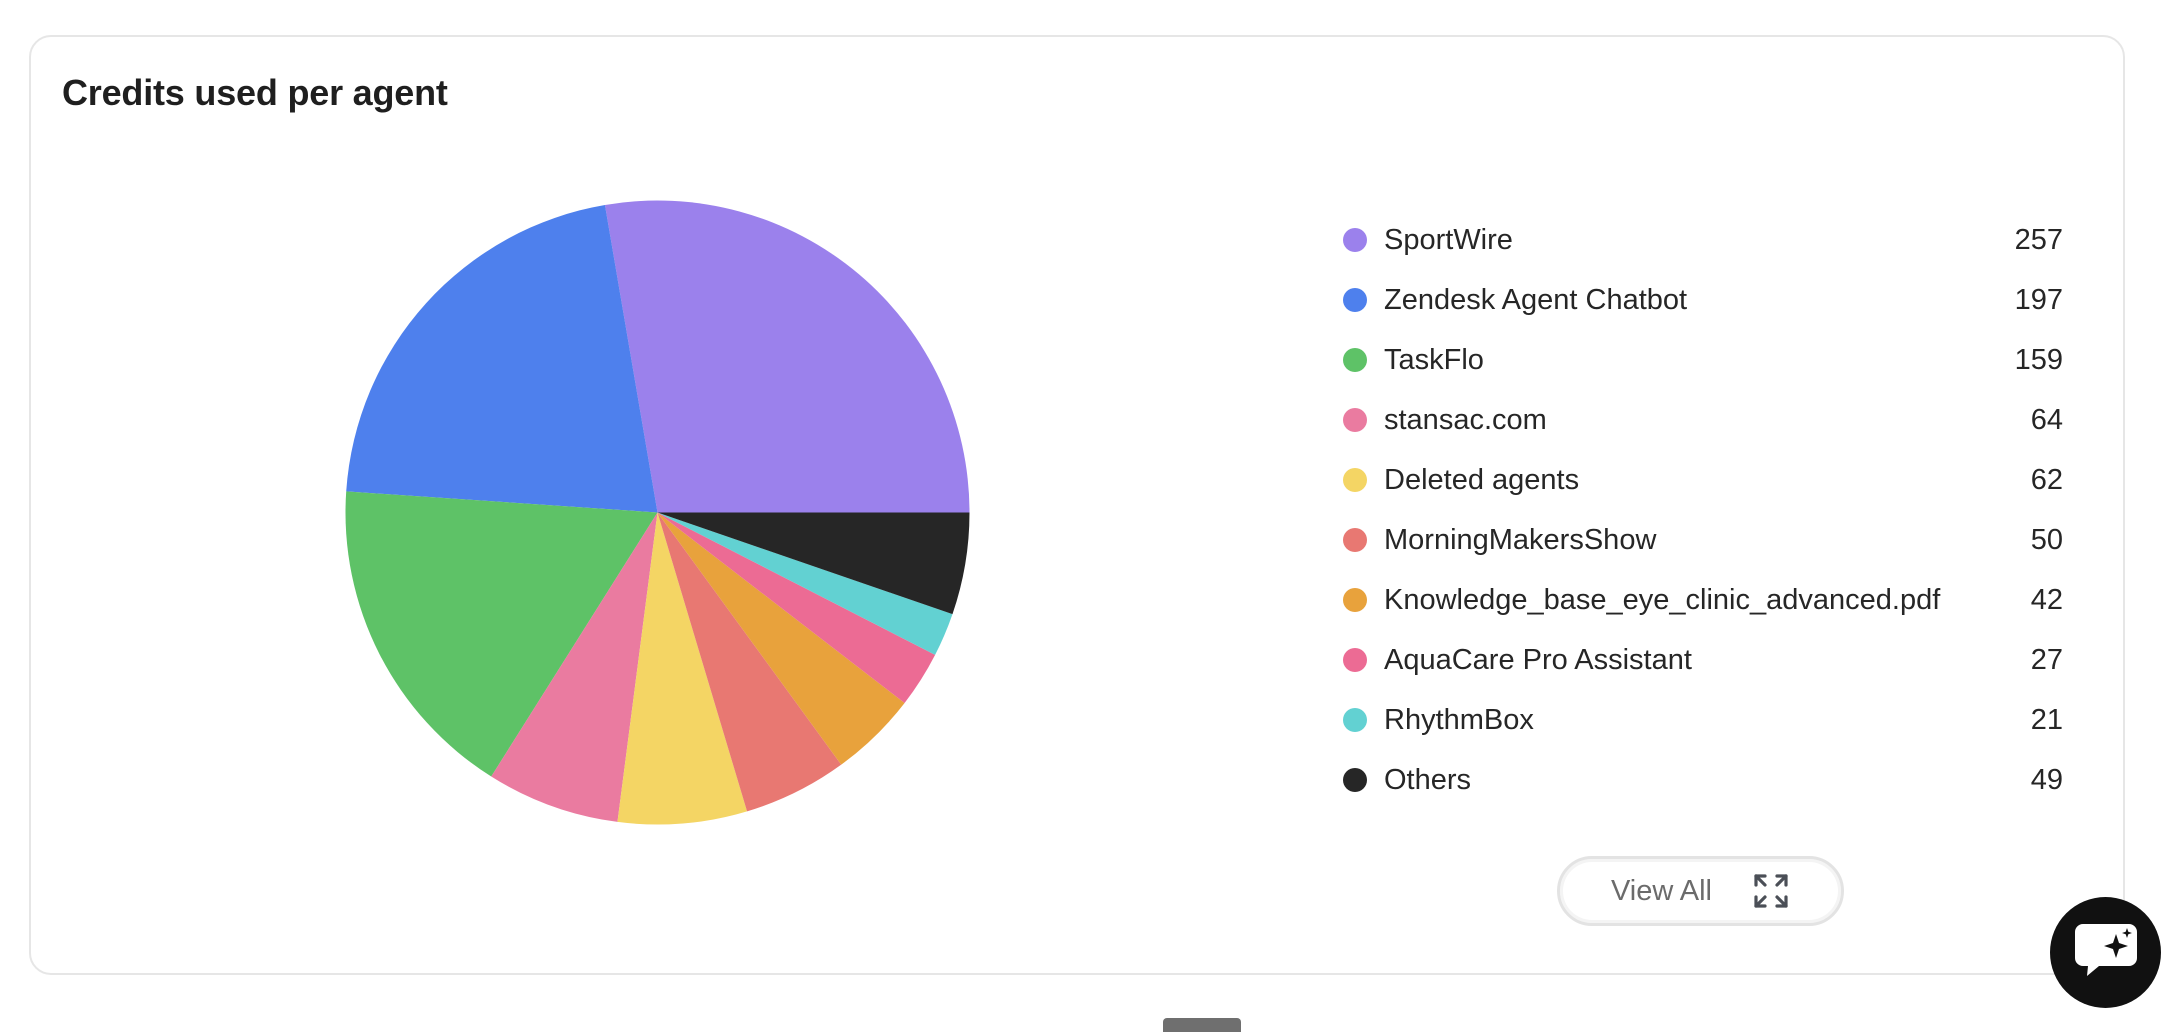  I want to click on pie-slice-aquacare-pro-assistant, so click(796, 607).